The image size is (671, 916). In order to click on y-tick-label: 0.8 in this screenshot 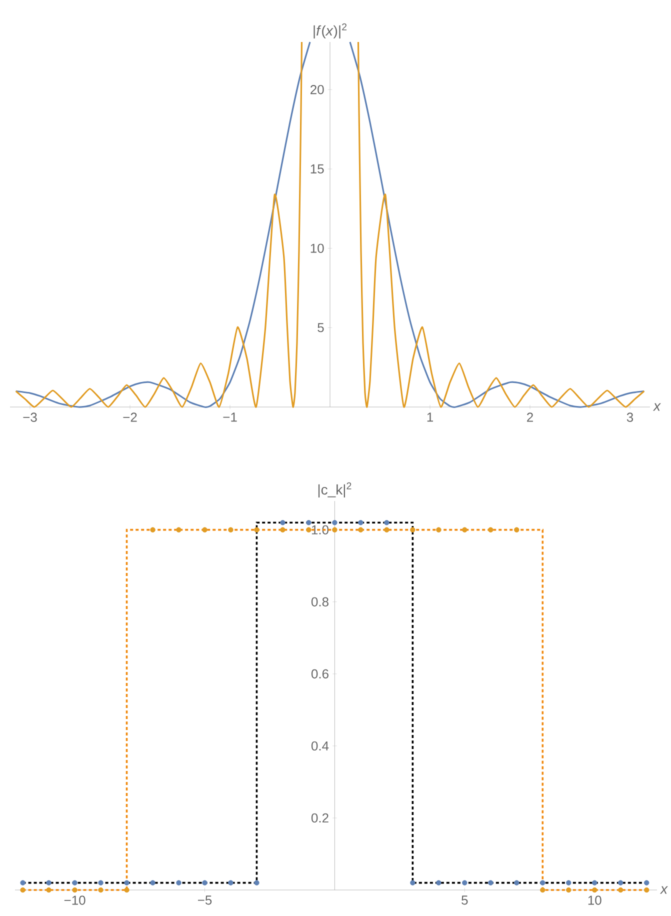, I will do `click(319, 601)`.